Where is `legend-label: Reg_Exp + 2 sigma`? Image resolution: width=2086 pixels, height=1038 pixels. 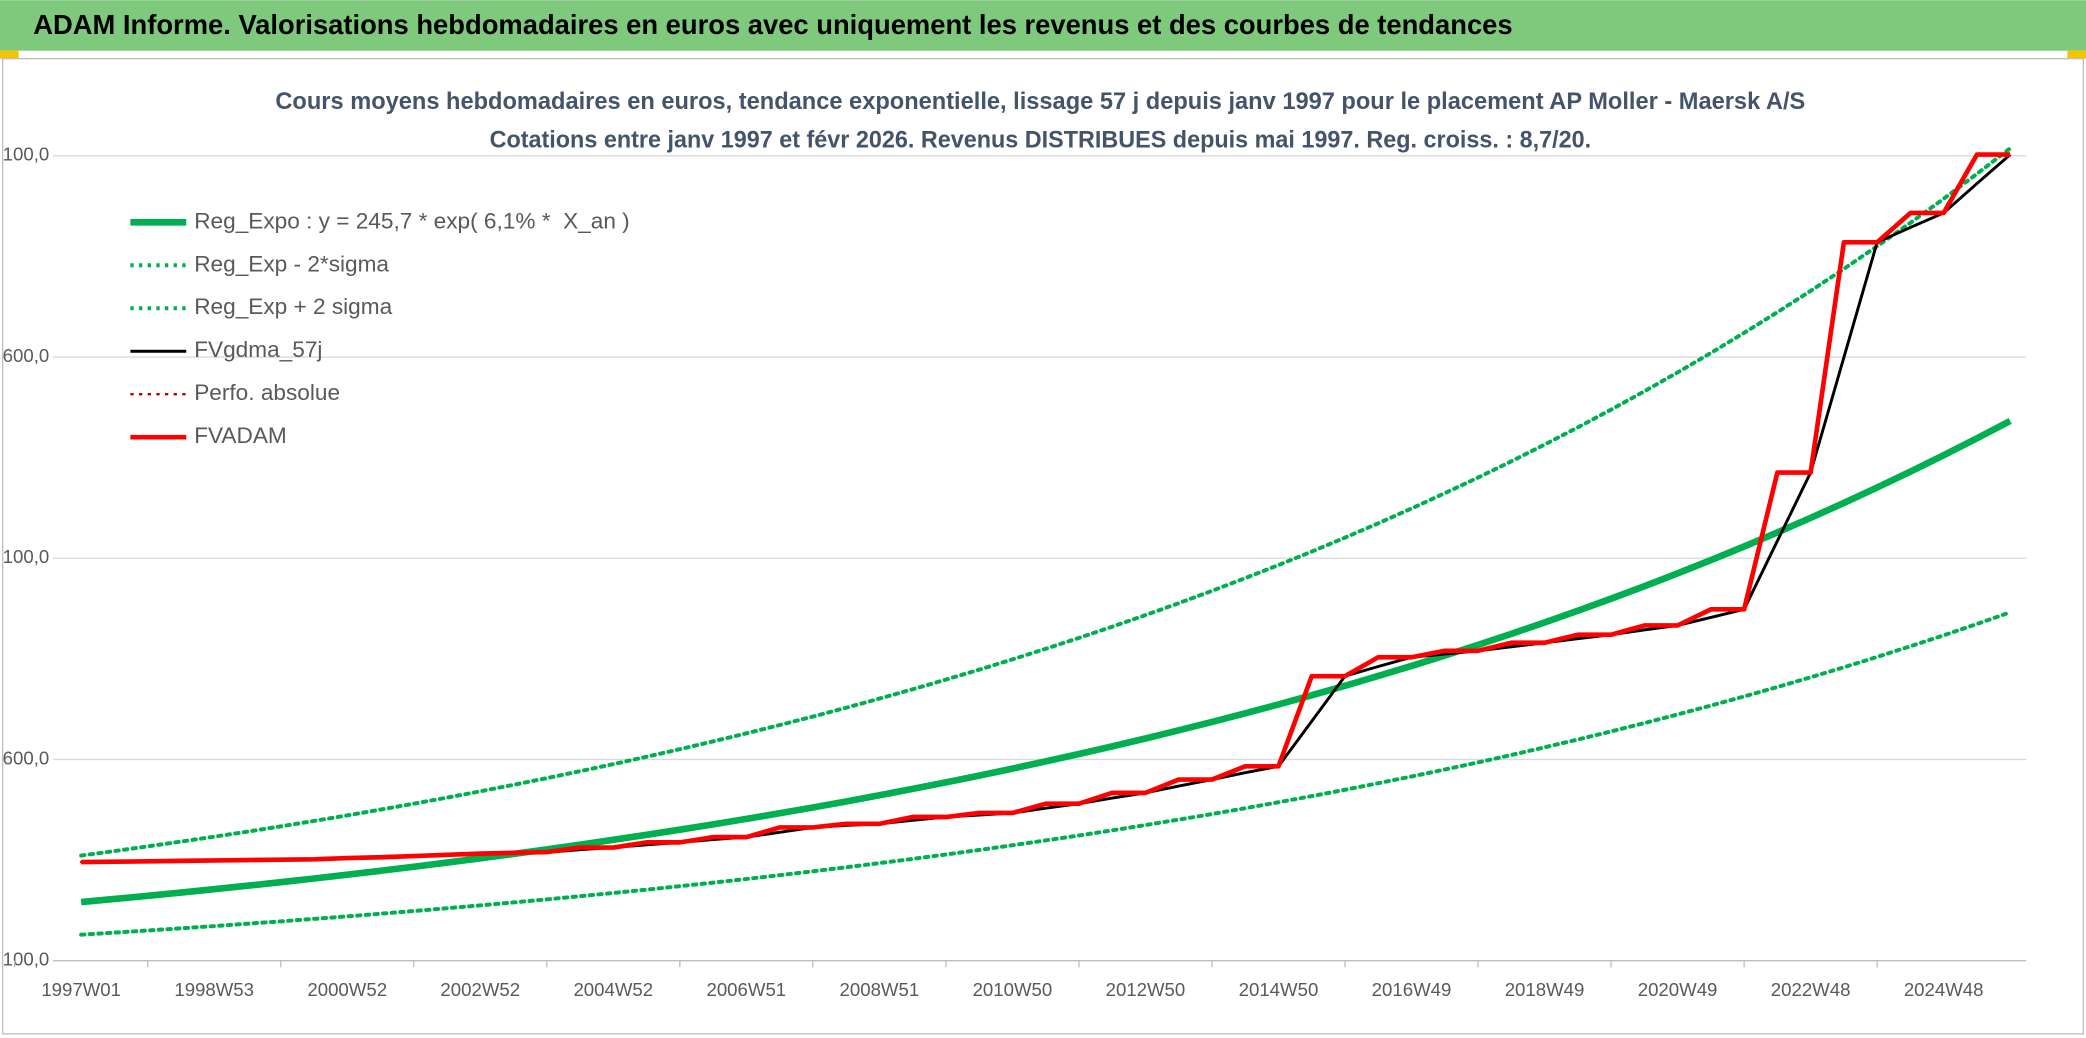
legend-label: Reg_Exp + 2 sigma is located at coordinates (293, 306).